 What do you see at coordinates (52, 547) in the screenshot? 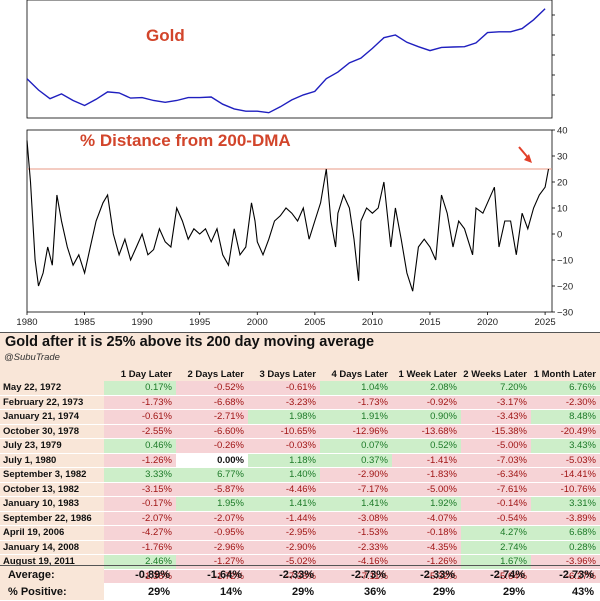
I see `row-date: January 14, 2008` at bounding box center [52, 547].